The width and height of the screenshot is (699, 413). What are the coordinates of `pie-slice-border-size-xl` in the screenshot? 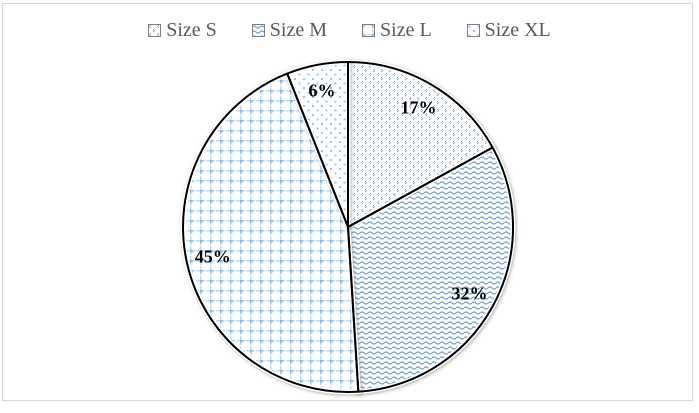 It's located at (317, 144).